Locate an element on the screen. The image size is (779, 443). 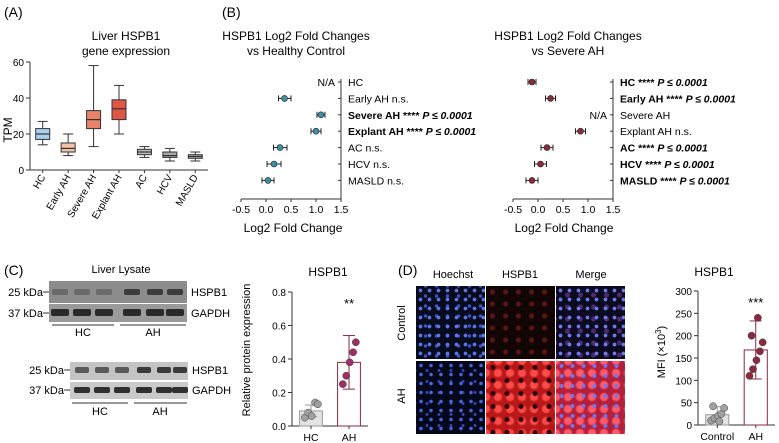
bar-c-plot: 0.0 0.2 0.4 0.6 0.8 HC AH ** is located at coordinates (320, 365).